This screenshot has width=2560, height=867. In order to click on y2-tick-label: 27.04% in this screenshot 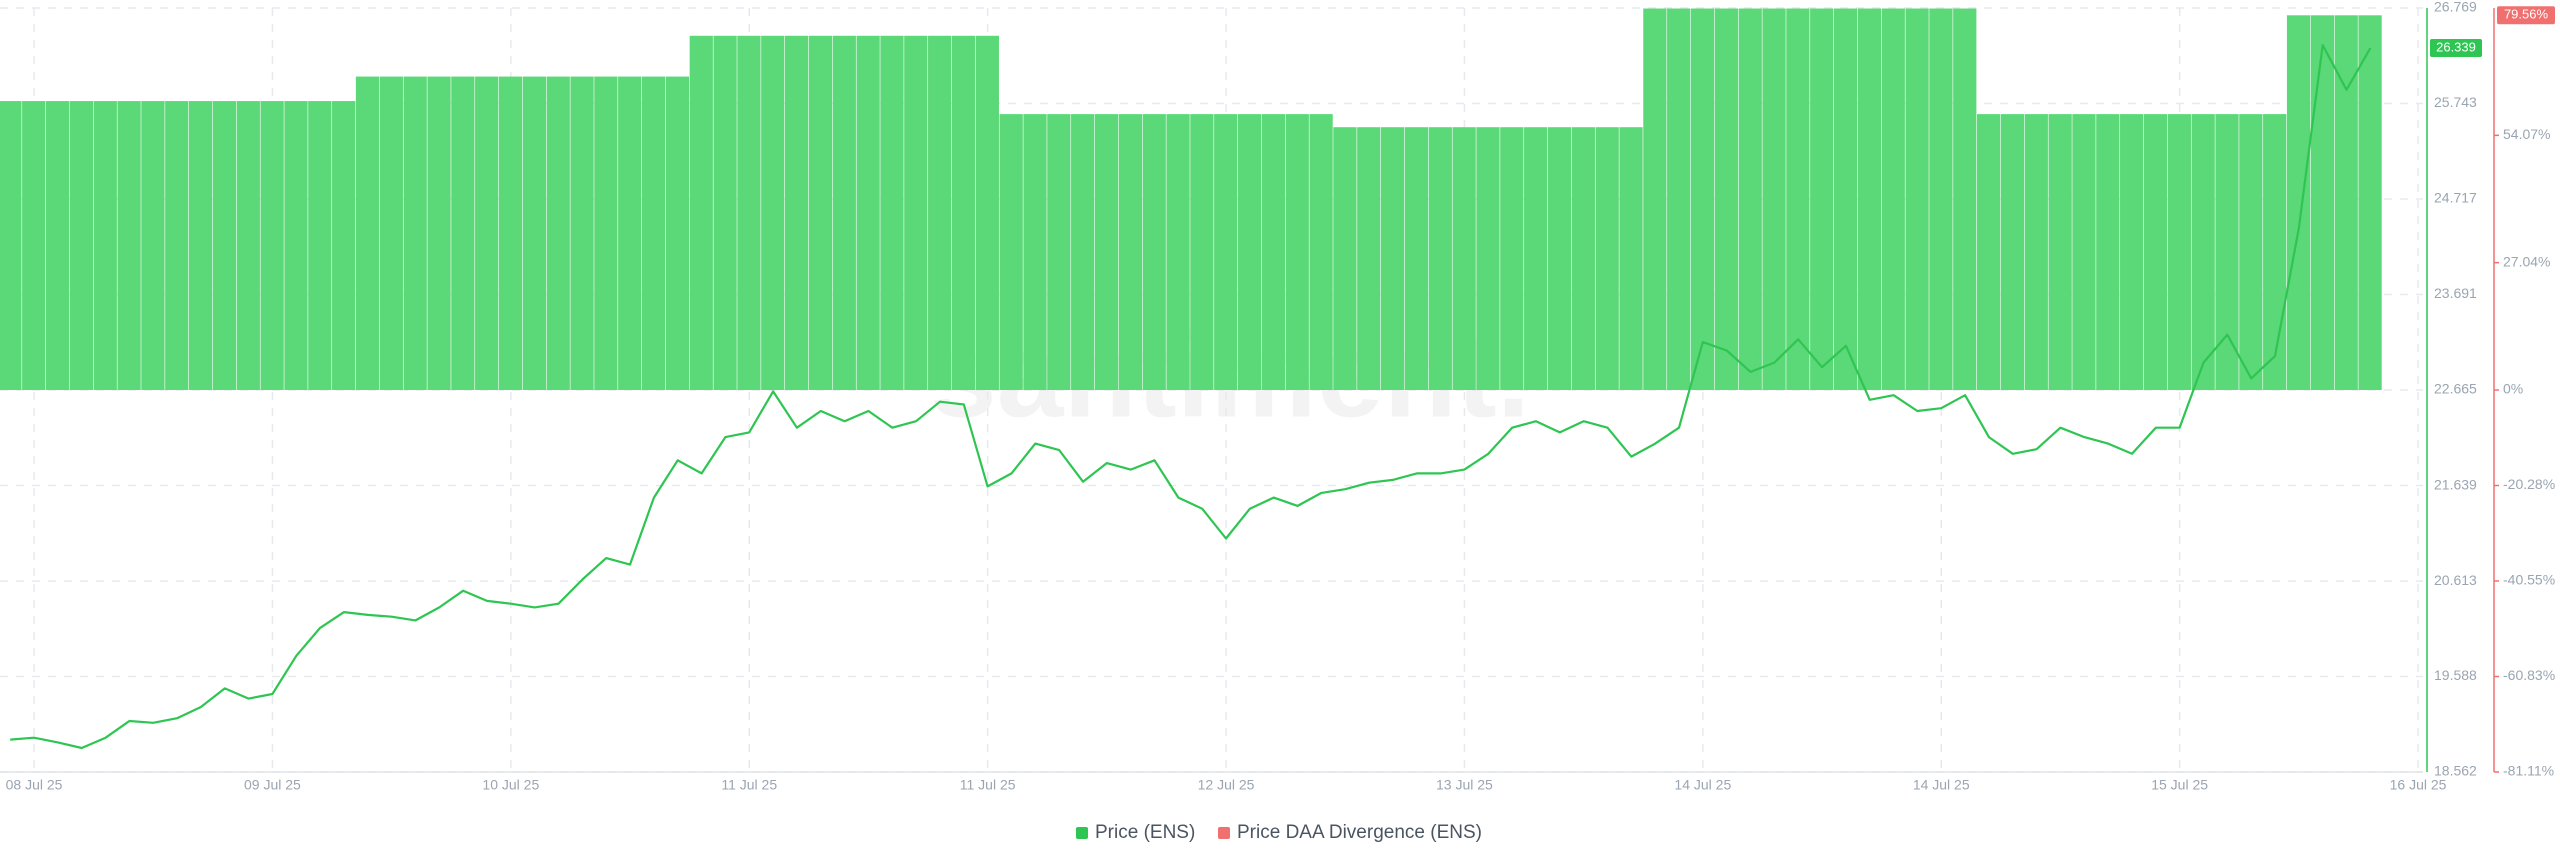, I will do `click(2526, 261)`.